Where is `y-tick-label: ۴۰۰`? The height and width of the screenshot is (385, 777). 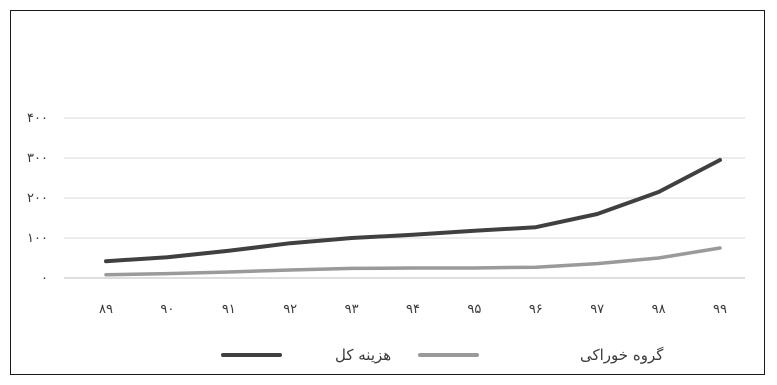
y-tick-label: ۴۰۰ is located at coordinates (37, 118).